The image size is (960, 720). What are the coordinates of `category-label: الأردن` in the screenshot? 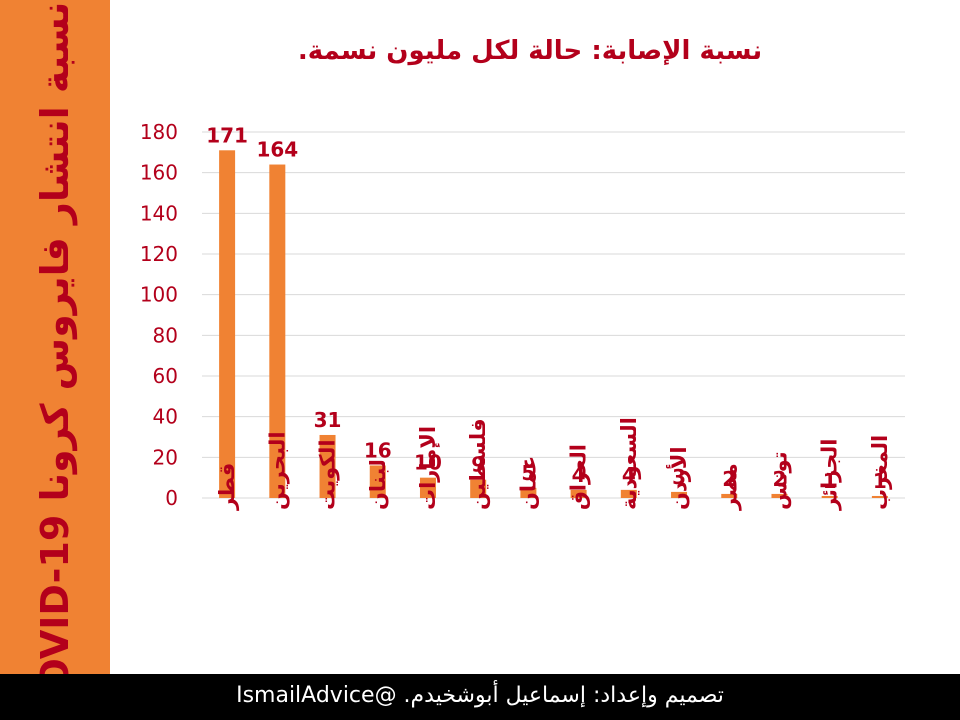 It's located at (678, 478).